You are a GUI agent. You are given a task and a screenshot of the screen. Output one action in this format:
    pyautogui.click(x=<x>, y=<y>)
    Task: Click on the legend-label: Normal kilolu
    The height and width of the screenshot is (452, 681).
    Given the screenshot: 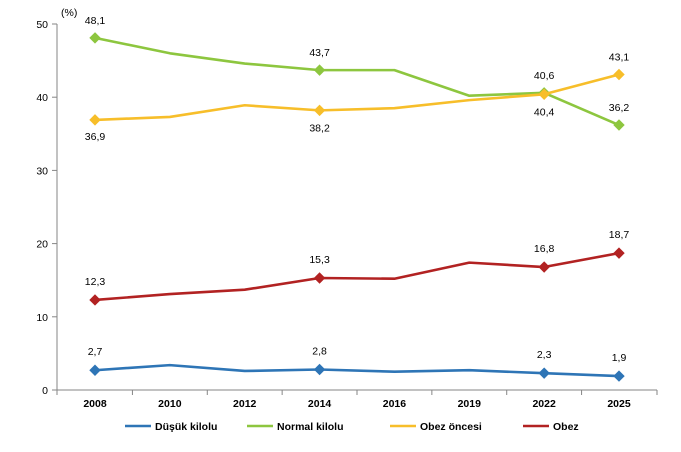 What is the action you would take?
    pyautogui.click(x=310, y=427)
    